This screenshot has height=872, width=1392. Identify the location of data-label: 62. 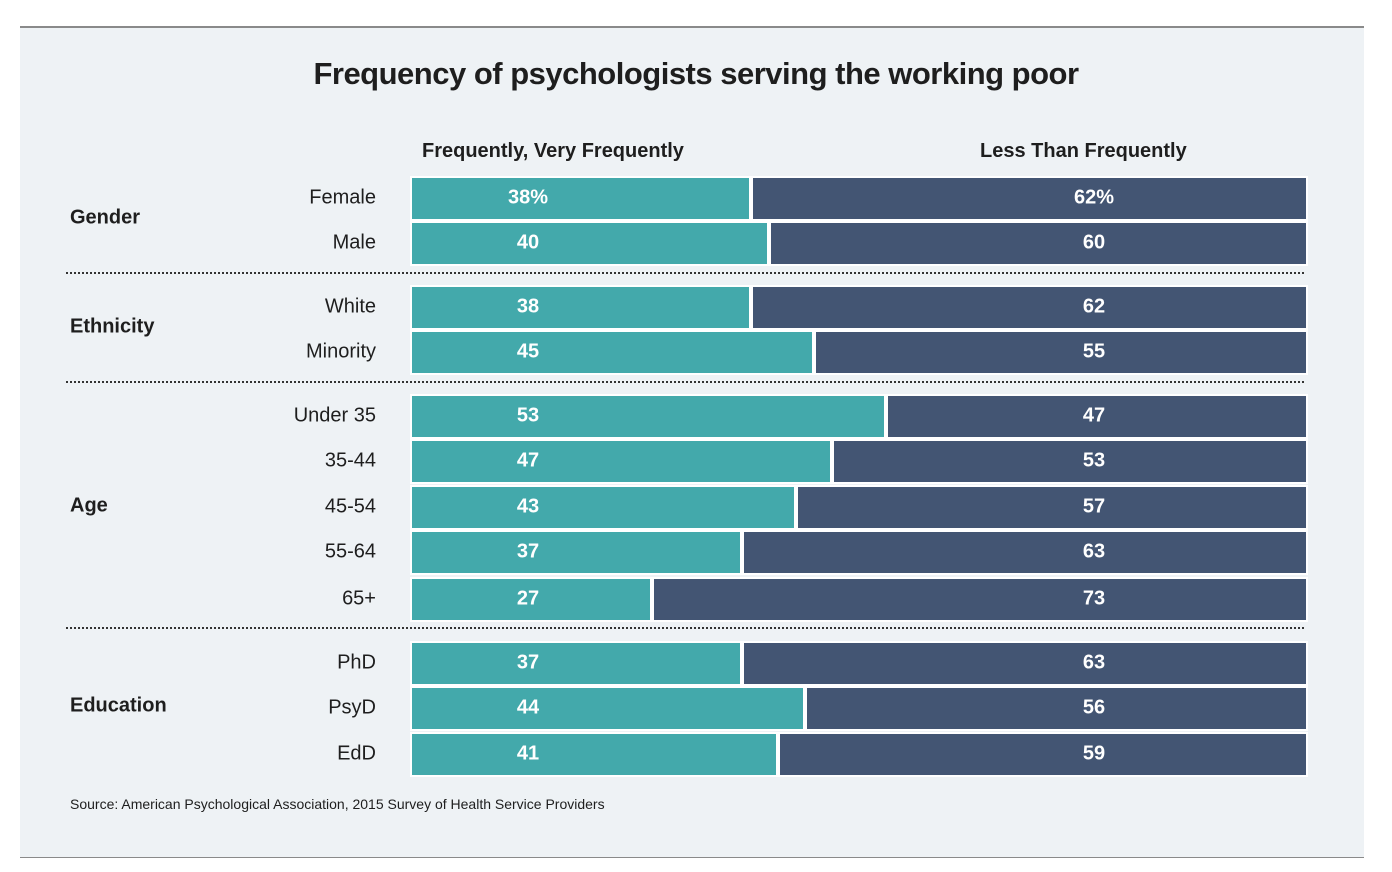
(1094, 306).